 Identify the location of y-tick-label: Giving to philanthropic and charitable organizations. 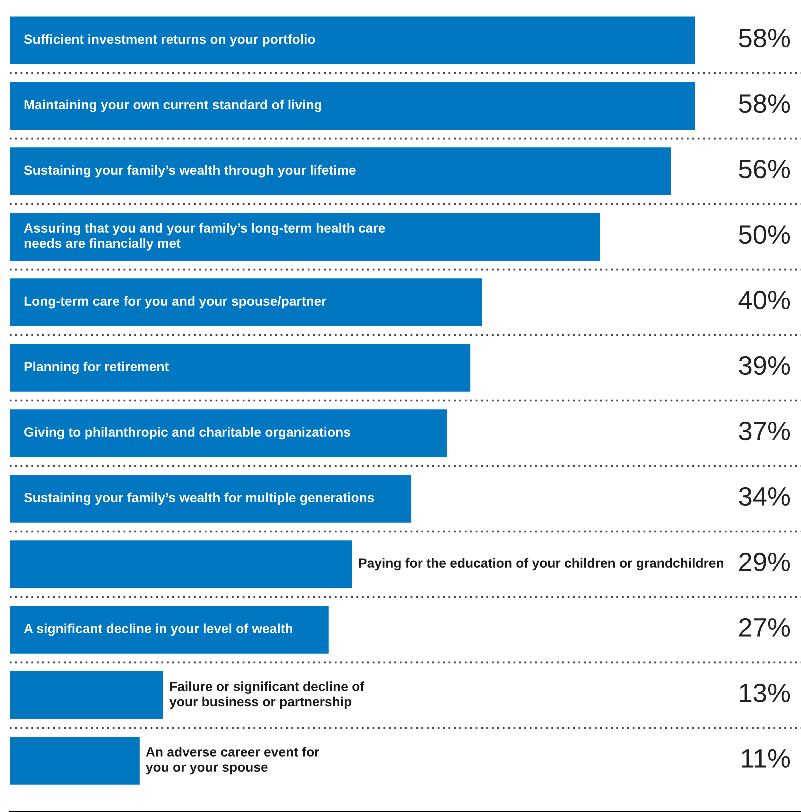
(187, 433).